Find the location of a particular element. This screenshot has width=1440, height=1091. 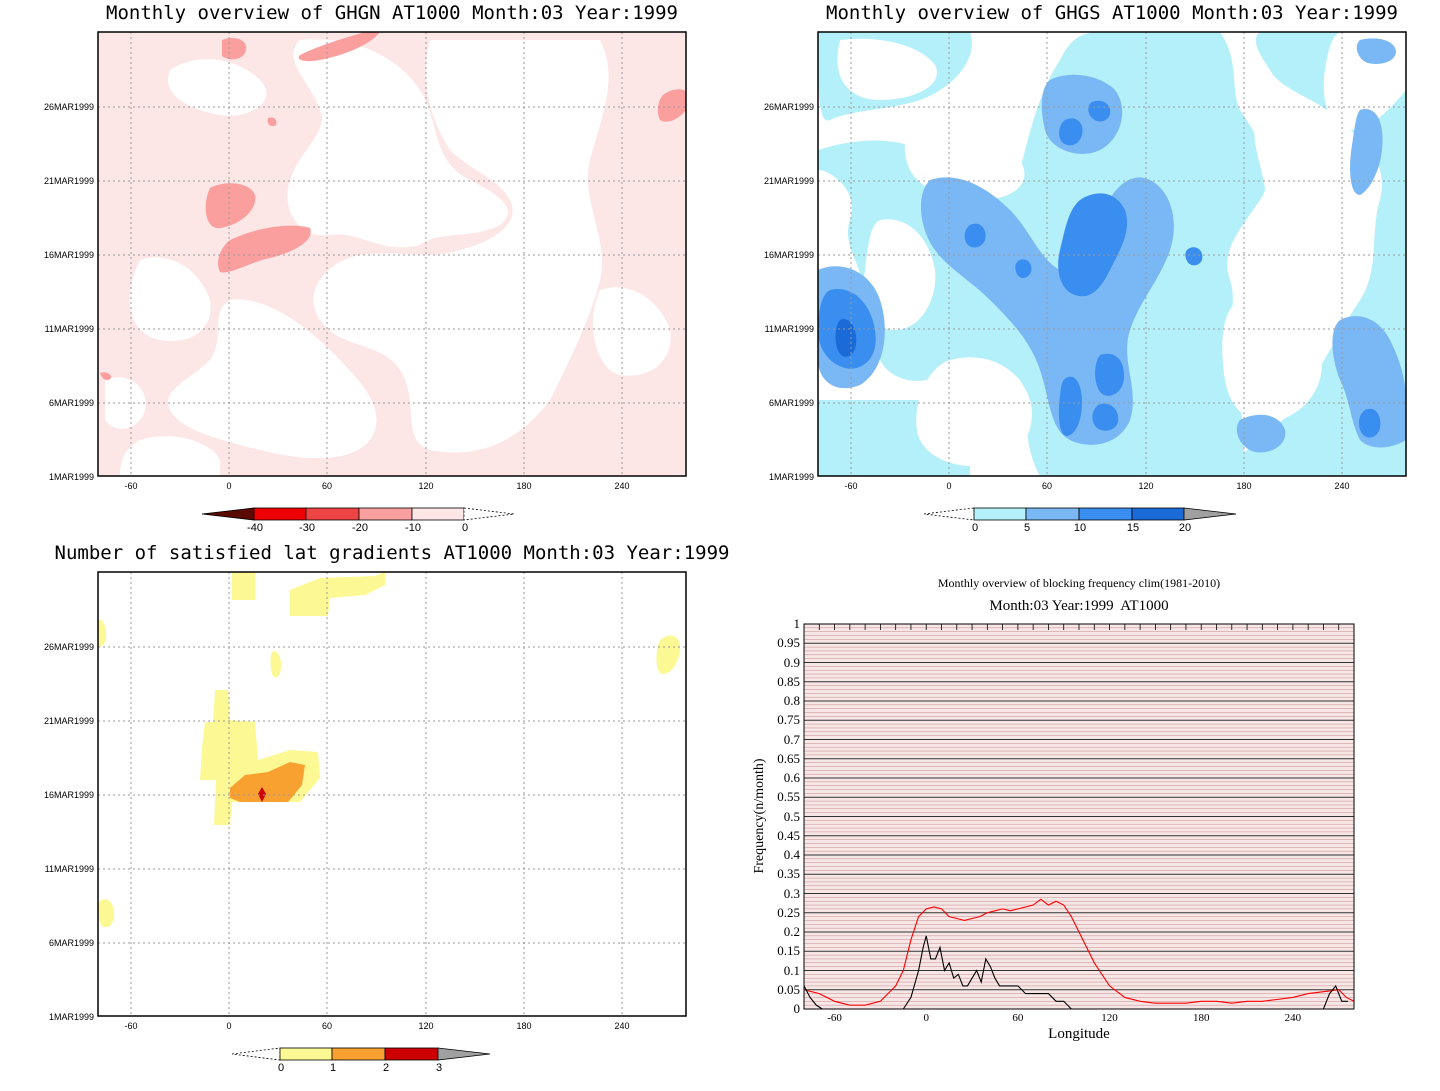

blocking-plot is located at coordinates (1079, 816).